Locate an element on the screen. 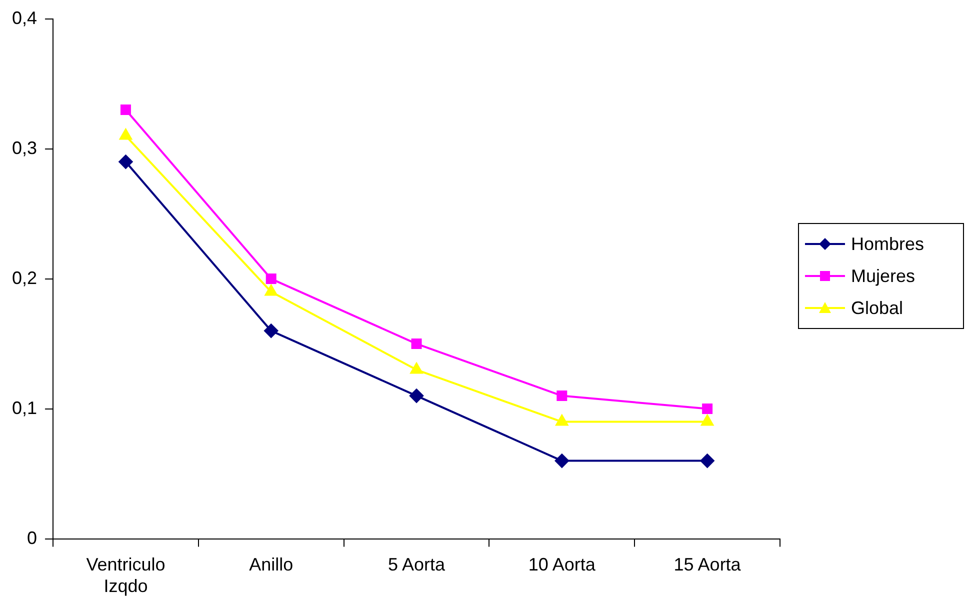 This screenshot has width=967, height=610. x-tick-label: 15 Aorta is located at coordinates (708, 564).